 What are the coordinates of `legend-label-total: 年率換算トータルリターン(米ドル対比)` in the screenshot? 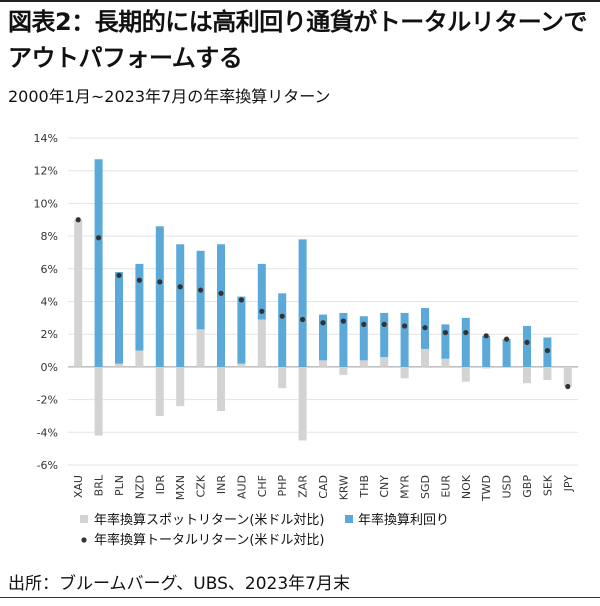 It's located at (209, 540).